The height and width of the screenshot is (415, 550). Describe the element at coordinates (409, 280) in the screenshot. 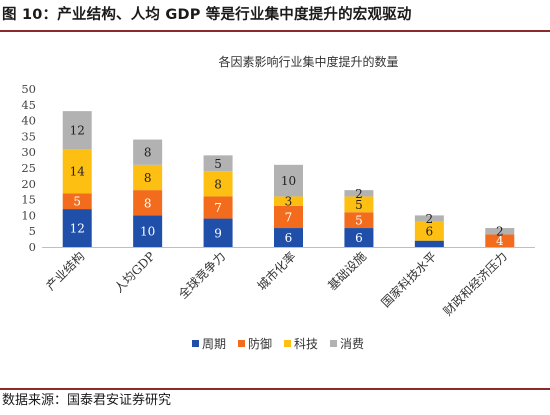

I see `x-tick-label: 国家科技水平` at that location.